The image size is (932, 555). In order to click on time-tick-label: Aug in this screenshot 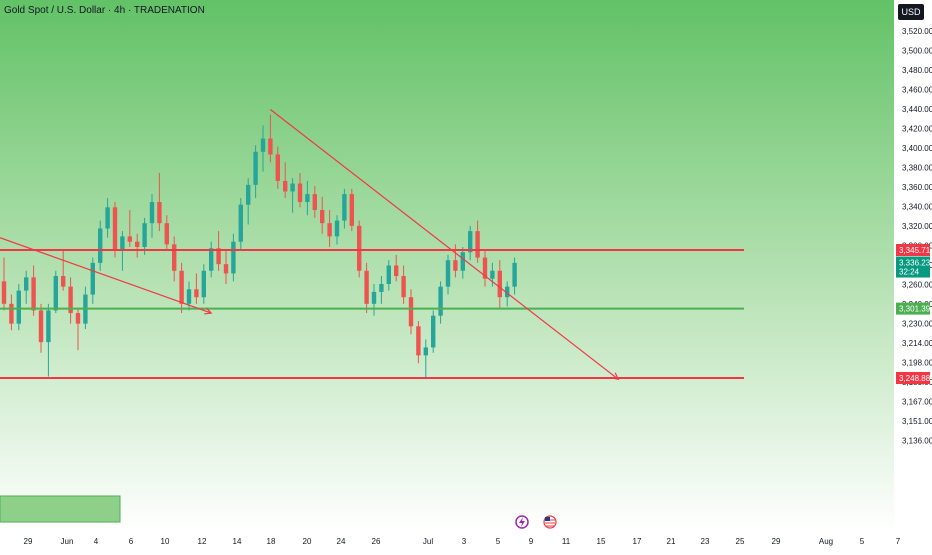, I will do `click(826, 541)`.